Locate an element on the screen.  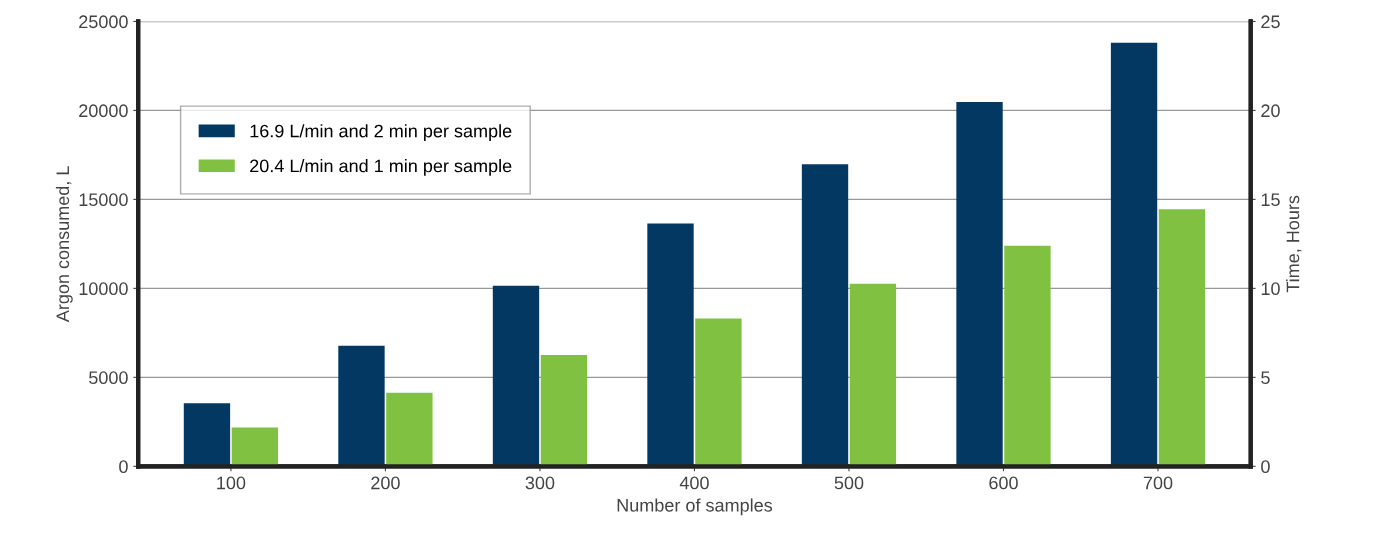
x-tick-label: 500 is located at coordinates (849, 483).